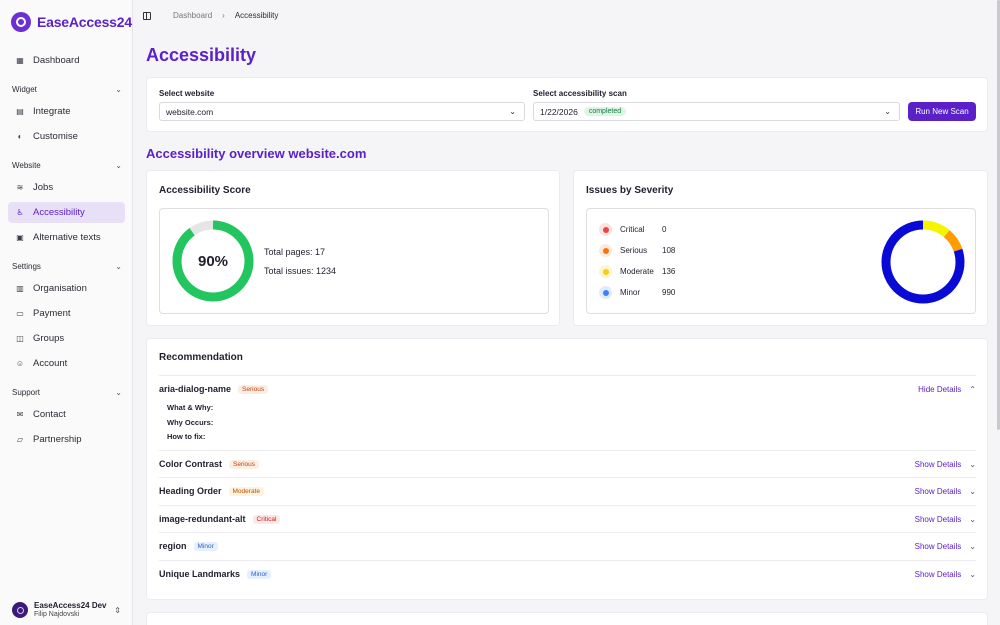 Image resolution: width=1000 pixels, height=625 pixels. I want to click on sidebar-item-label: Contact, so click(49, 414).